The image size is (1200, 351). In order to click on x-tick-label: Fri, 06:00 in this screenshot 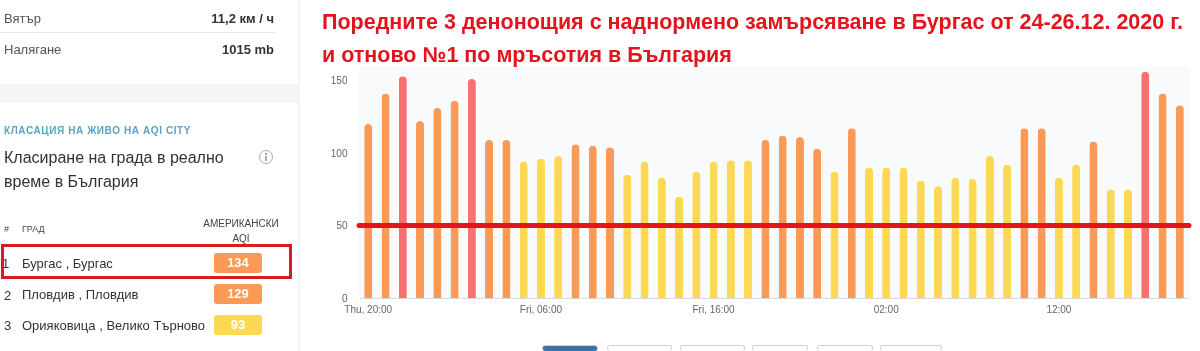, I will do `click(541, 309)`.